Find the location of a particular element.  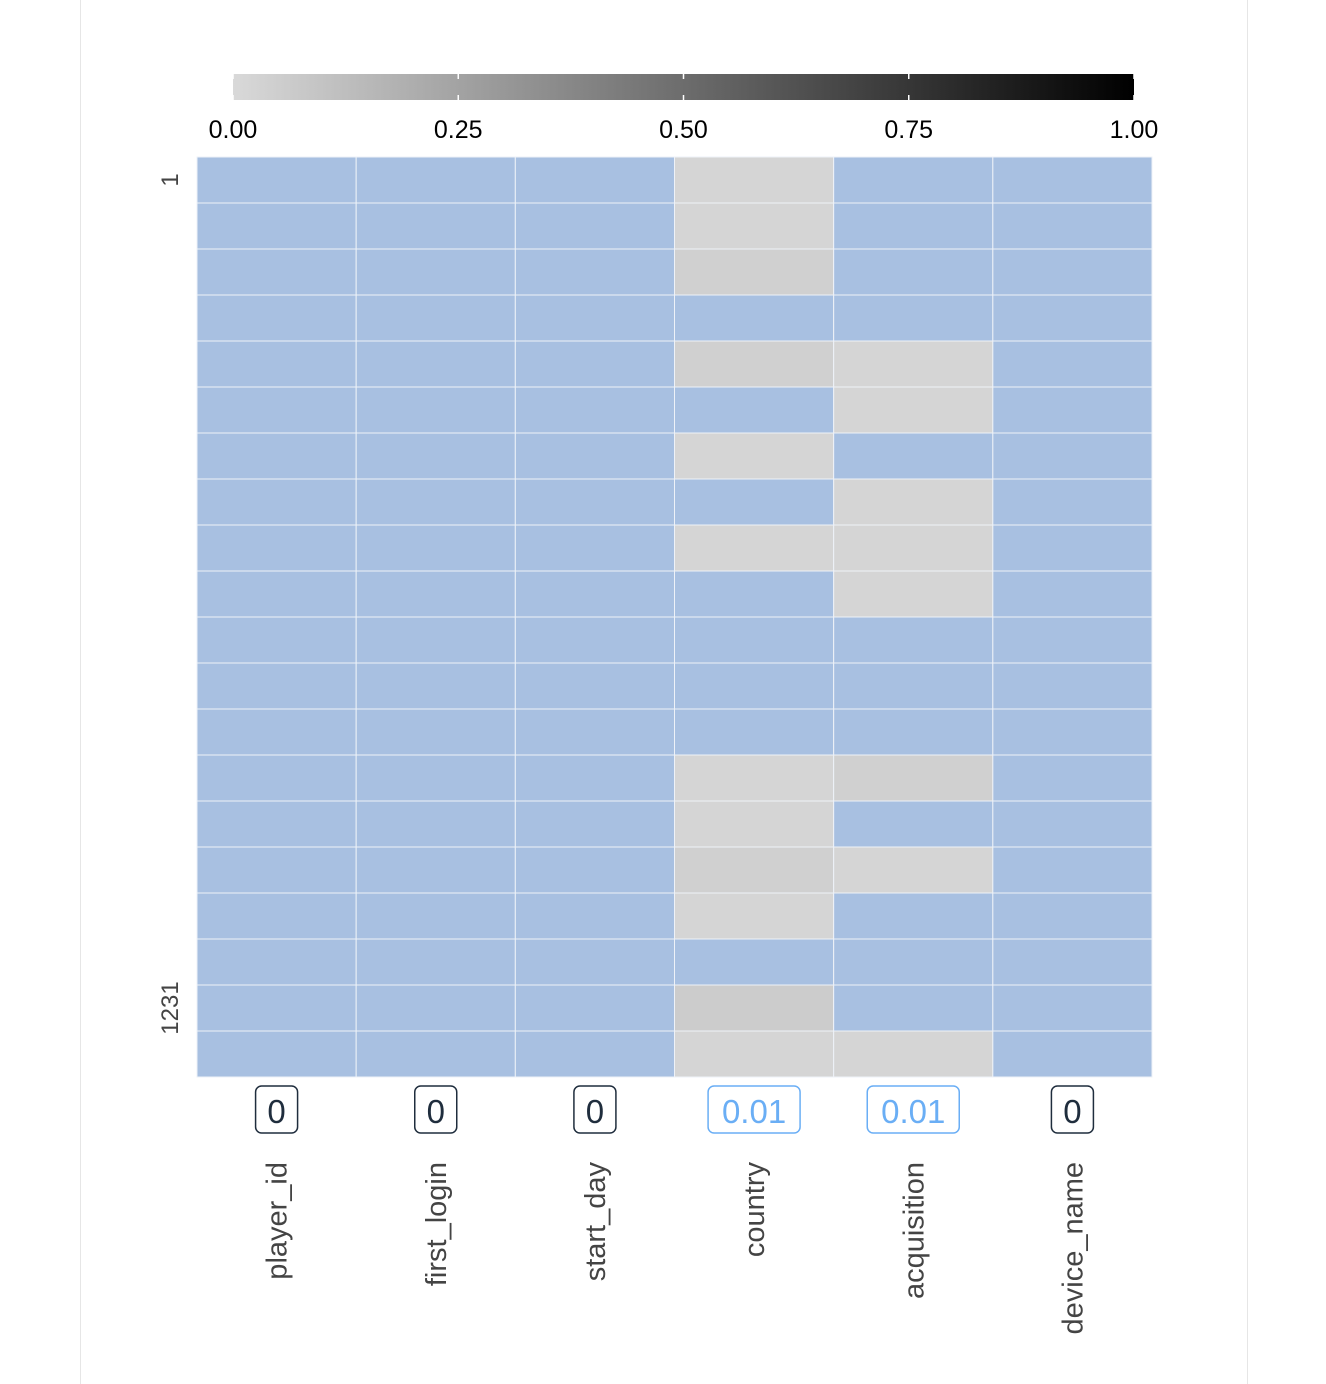

colorbar-tick-label: 0.75 is located at coordinates (908, 130).